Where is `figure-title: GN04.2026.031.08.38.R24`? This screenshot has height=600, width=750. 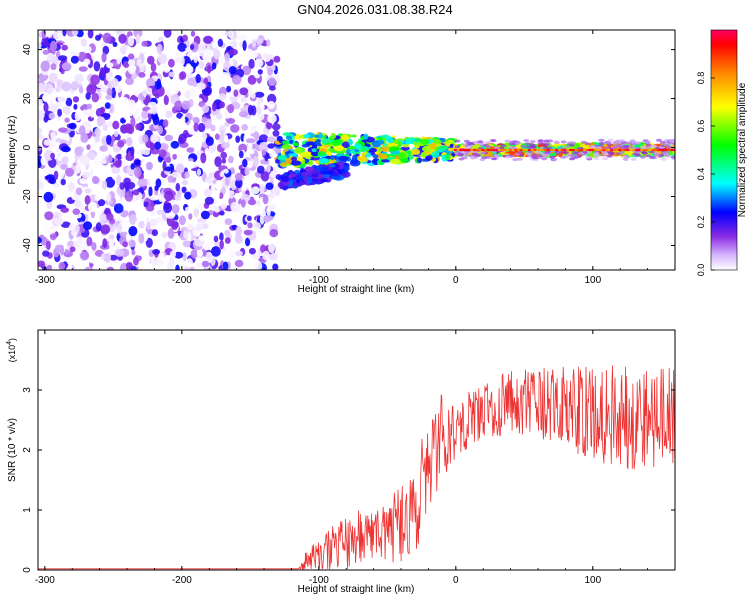
figure-title: GN04.2026.031.08.38.R24 is located at coordinates (375, 9).